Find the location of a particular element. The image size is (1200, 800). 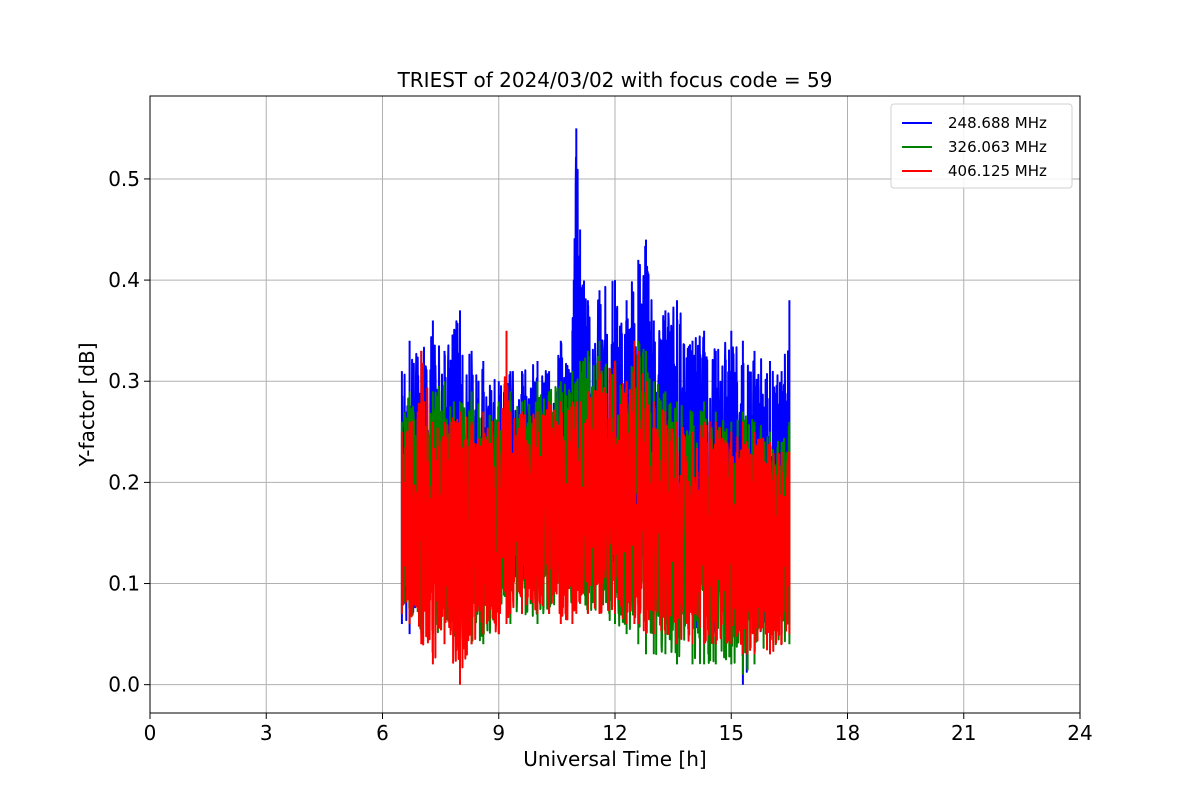

x-tick-label: 21 is located at coordinates (963, 733).